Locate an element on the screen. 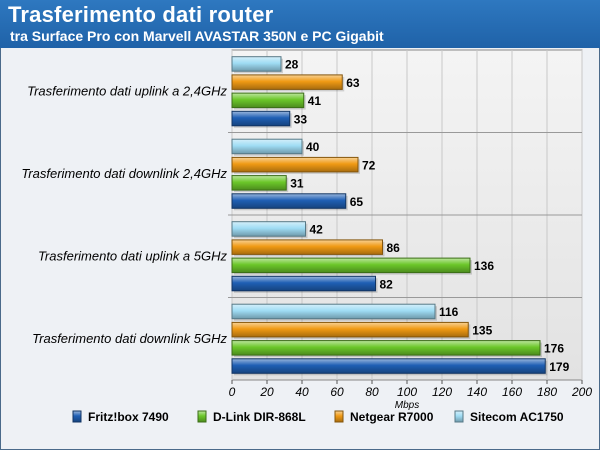 Image resolution: width=600 pixels, height=450 pixels. legend-label: Fritz!box 7490 is located at coordinates (128, 417).